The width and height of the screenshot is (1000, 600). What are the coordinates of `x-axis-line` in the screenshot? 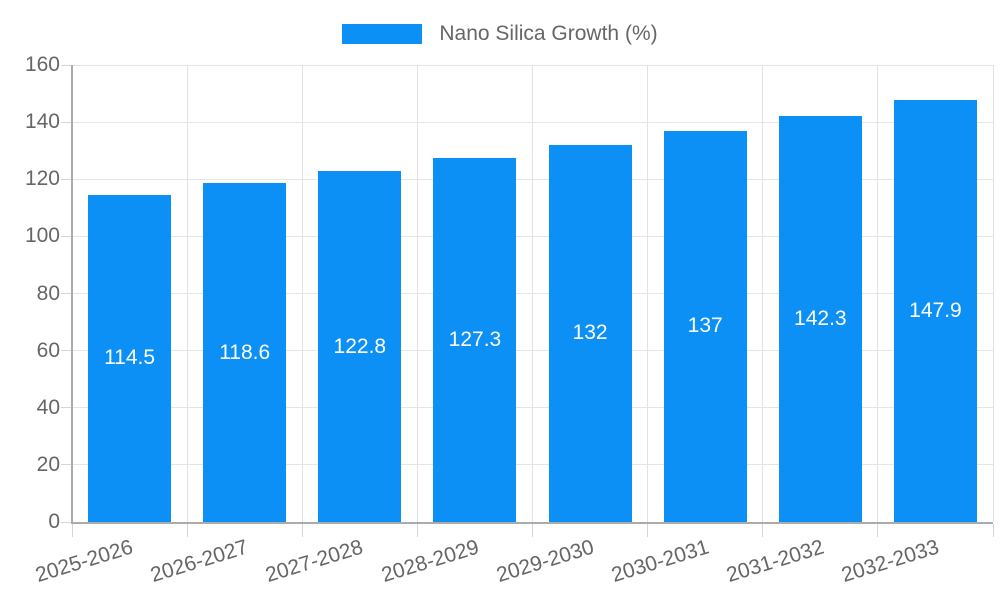 It's located at (532, 523).